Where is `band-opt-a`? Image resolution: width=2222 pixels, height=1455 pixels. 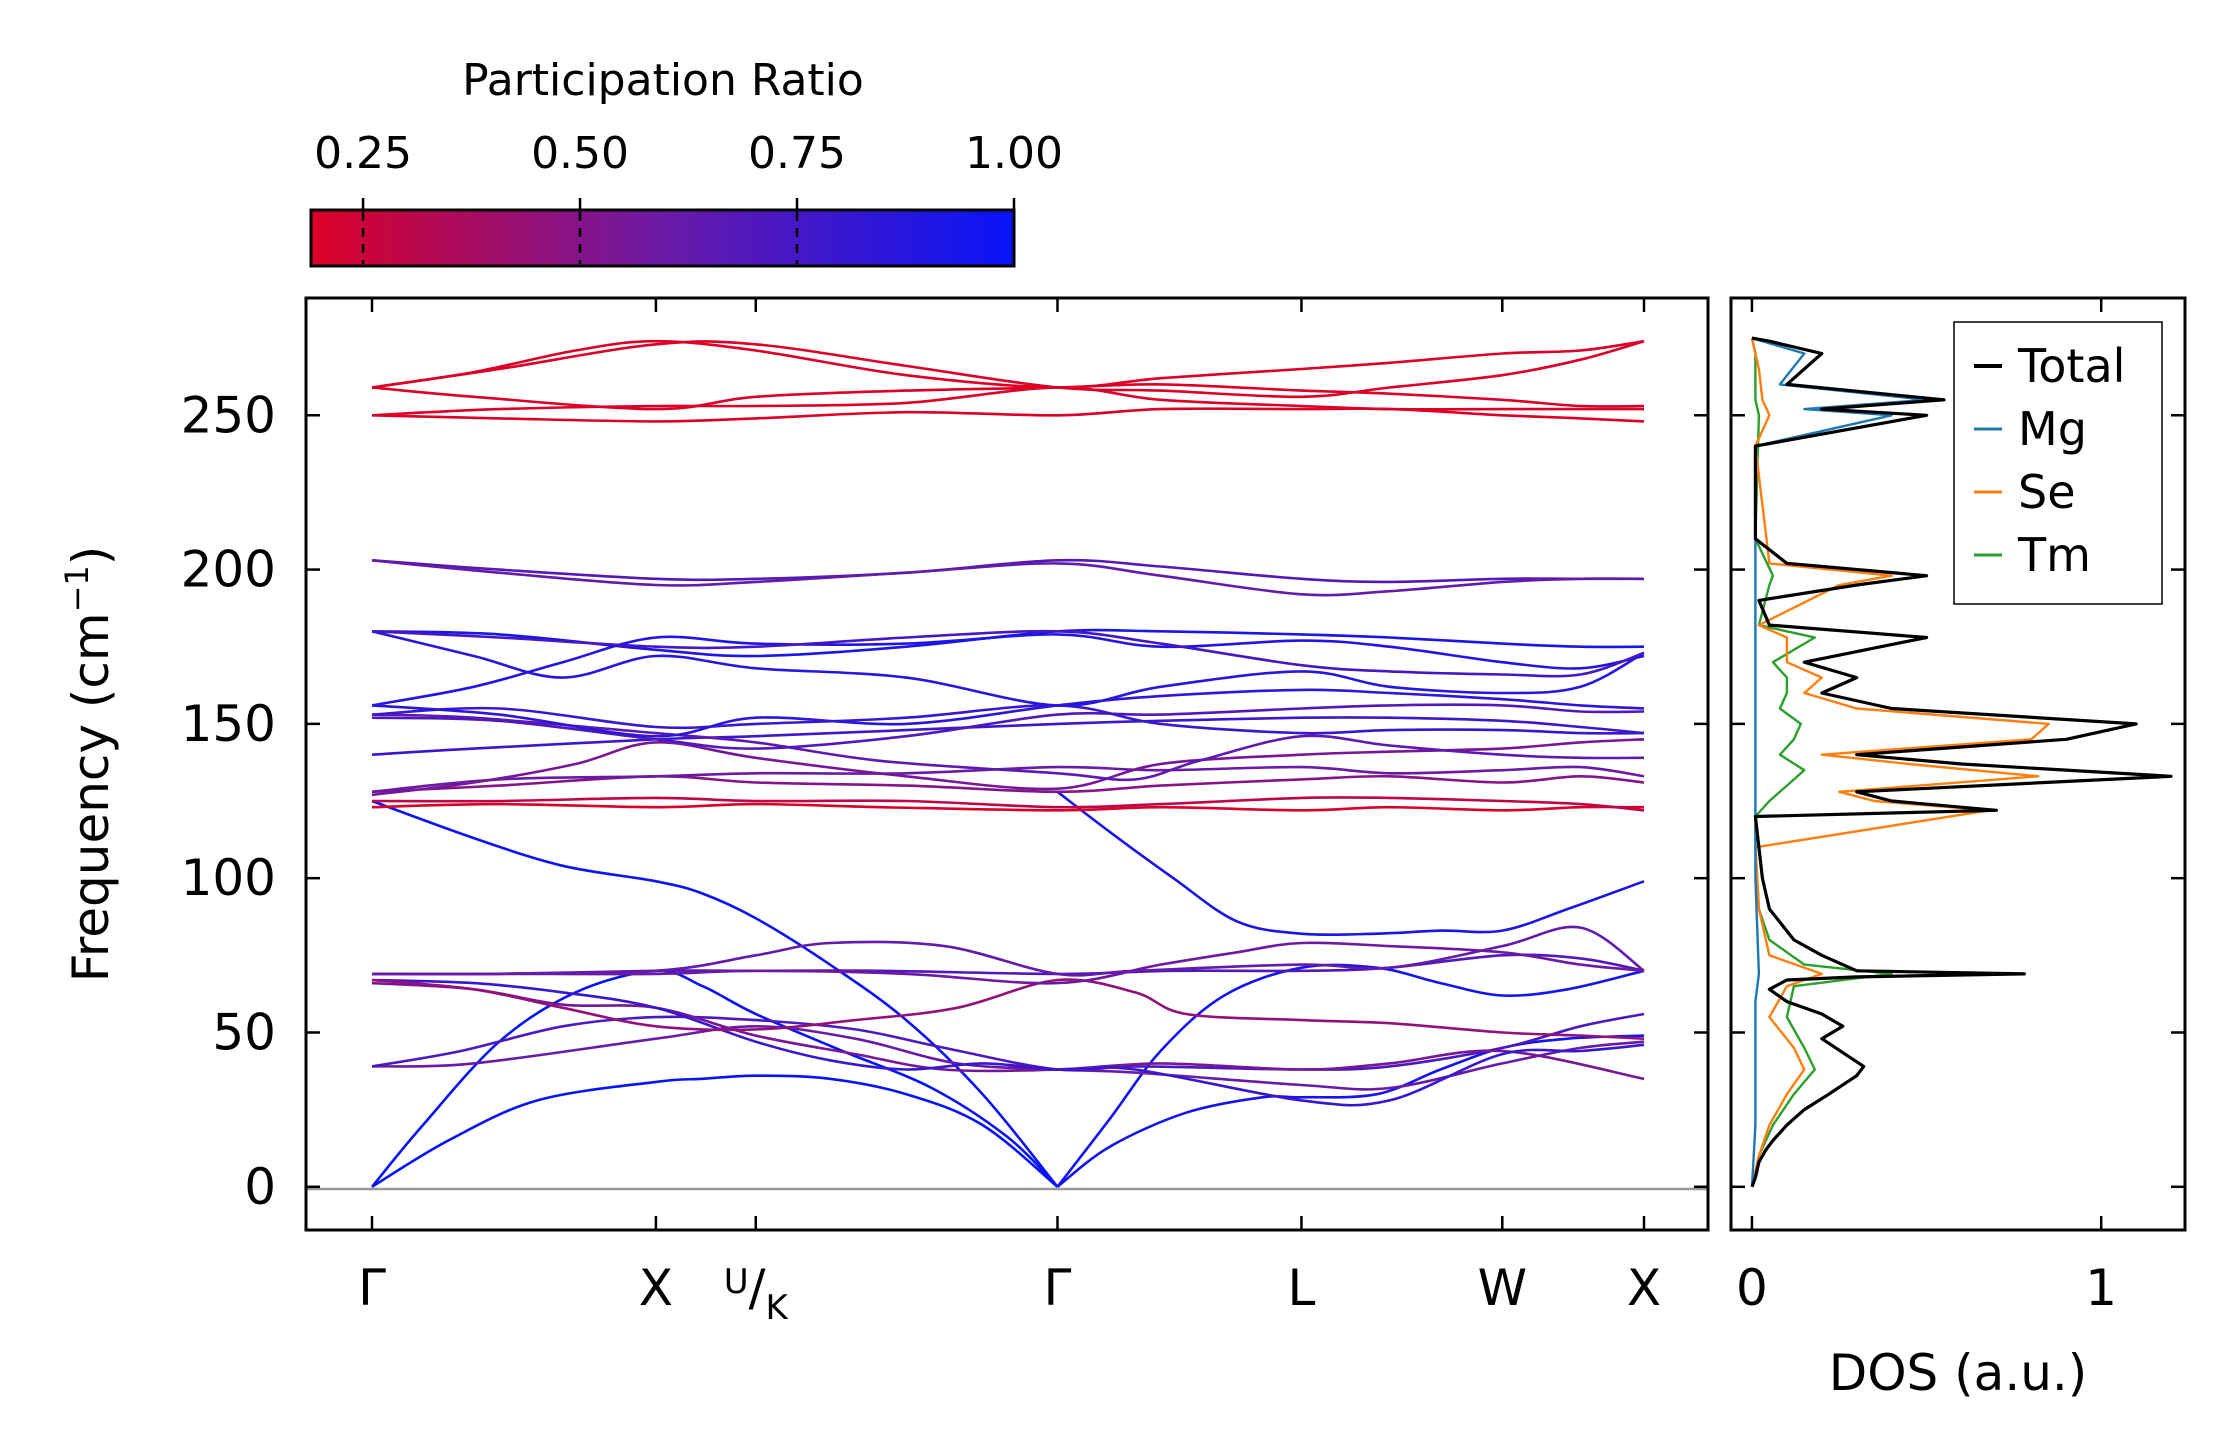 band-opt-a is located at coordinates (1008, 1058).